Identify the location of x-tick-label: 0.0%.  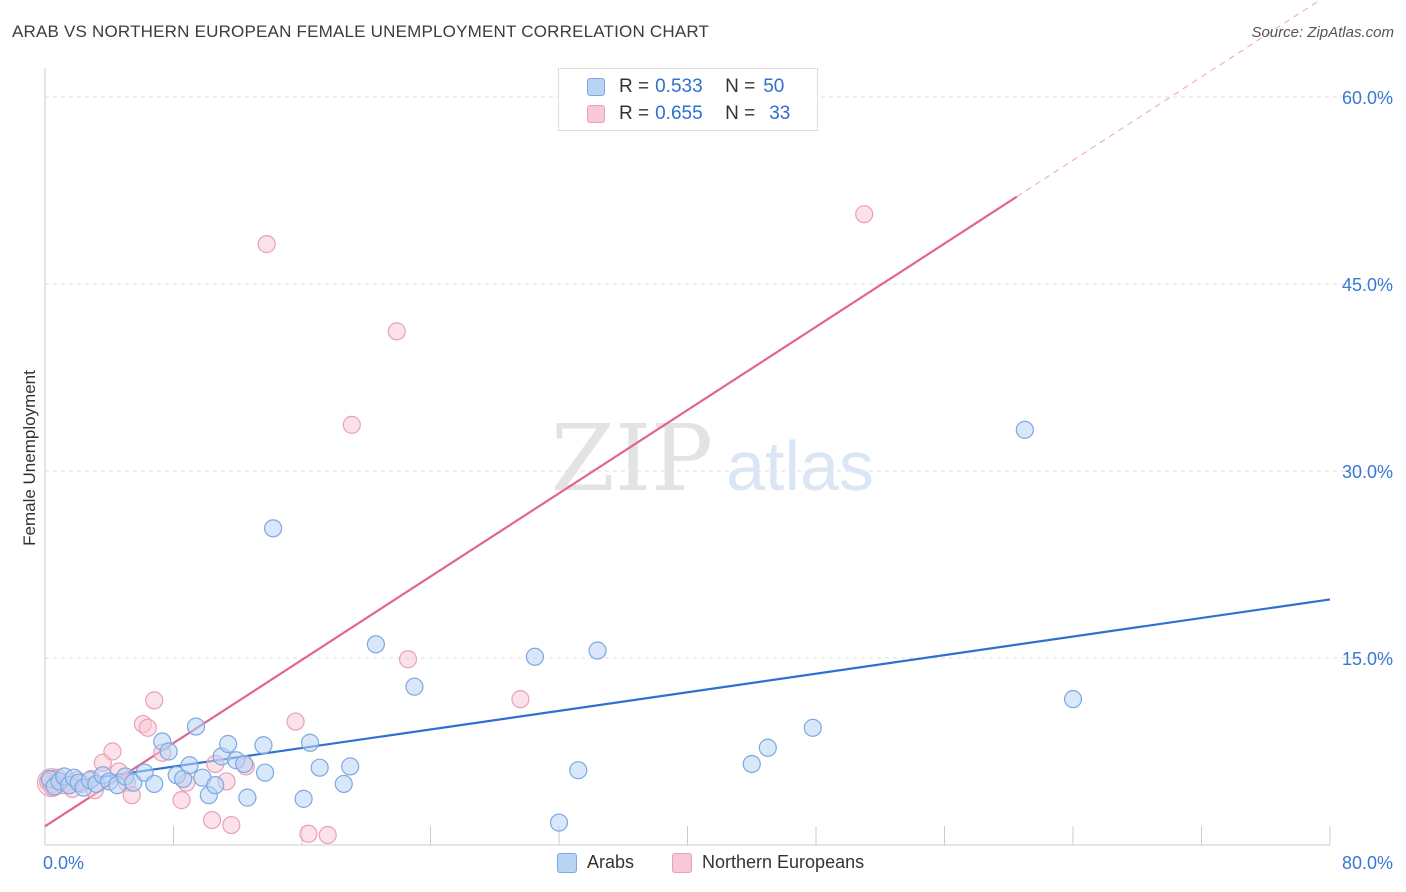
(63, 863).